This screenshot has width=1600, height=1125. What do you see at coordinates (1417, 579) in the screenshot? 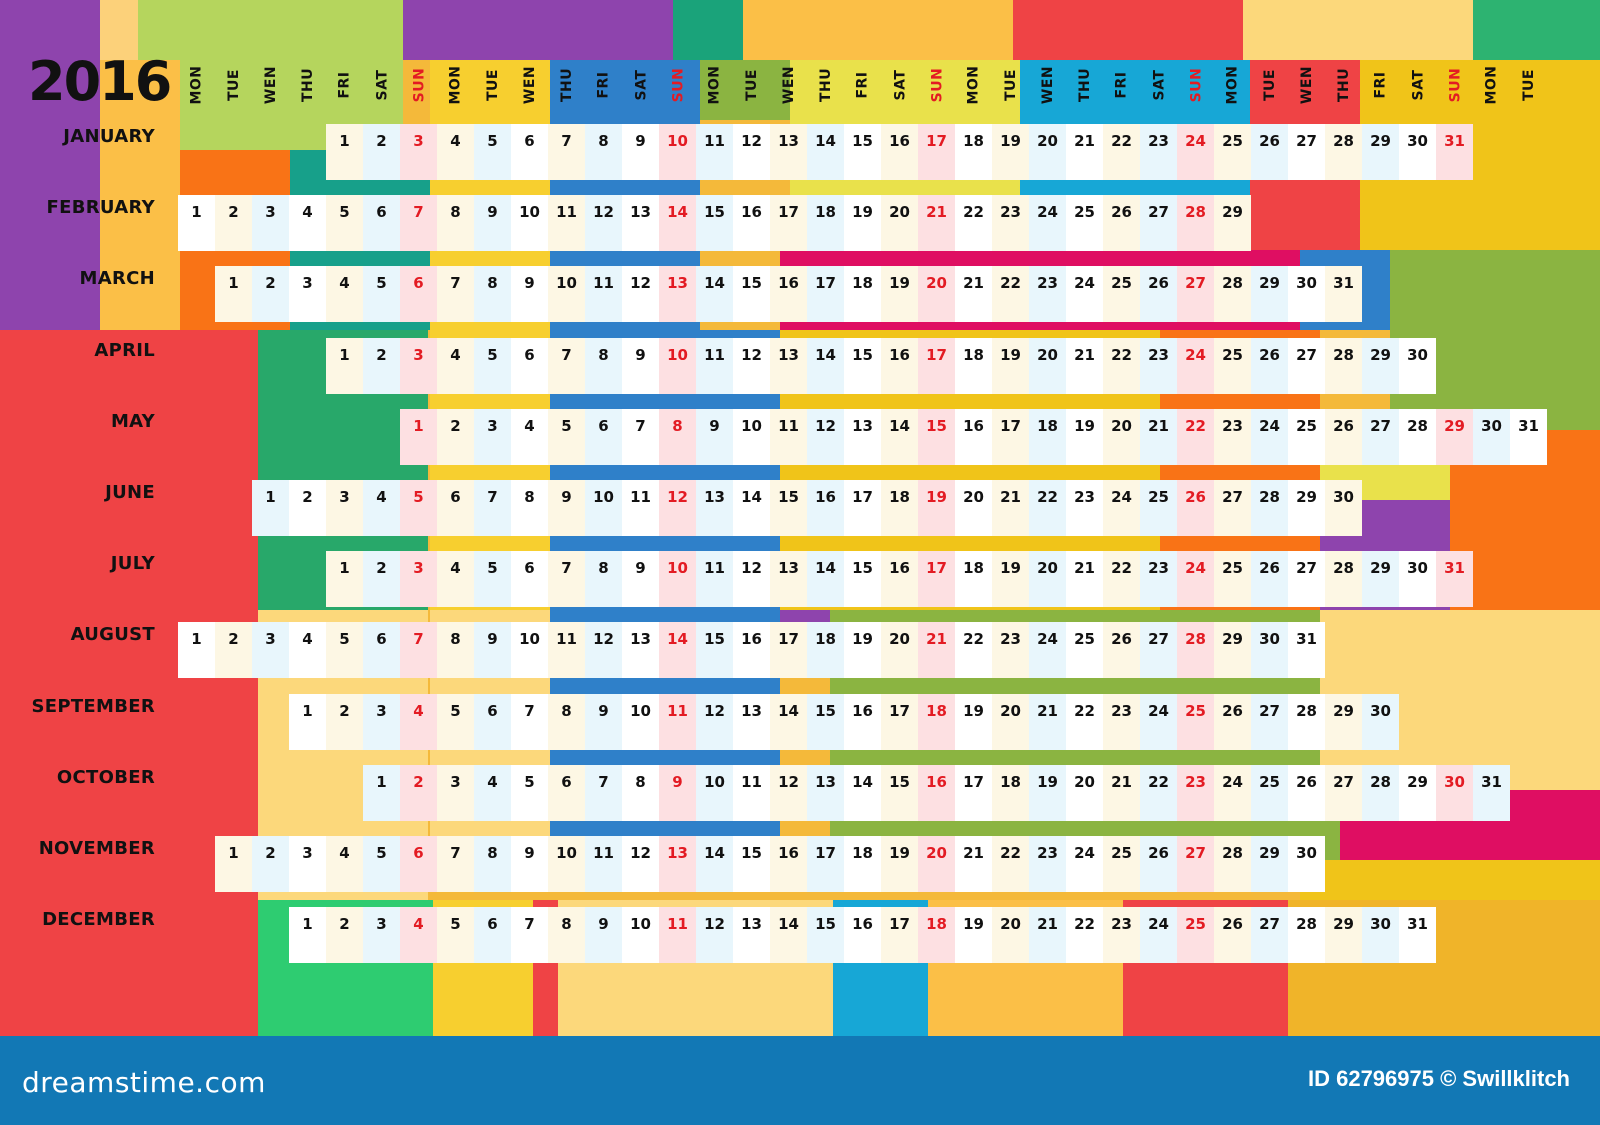
I see `day-cell: 30` at bounding box center [1417, 579].